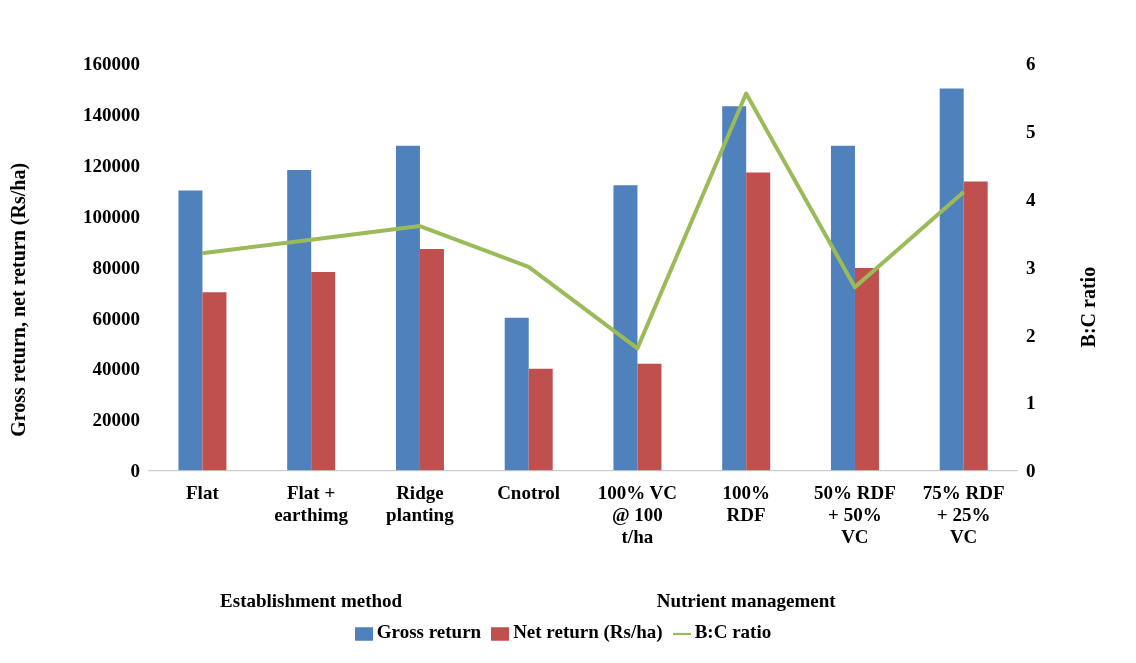 This screenshot has width=1136, height=663. I want to click on y2-tick-label: 4, so click(1031, 199).